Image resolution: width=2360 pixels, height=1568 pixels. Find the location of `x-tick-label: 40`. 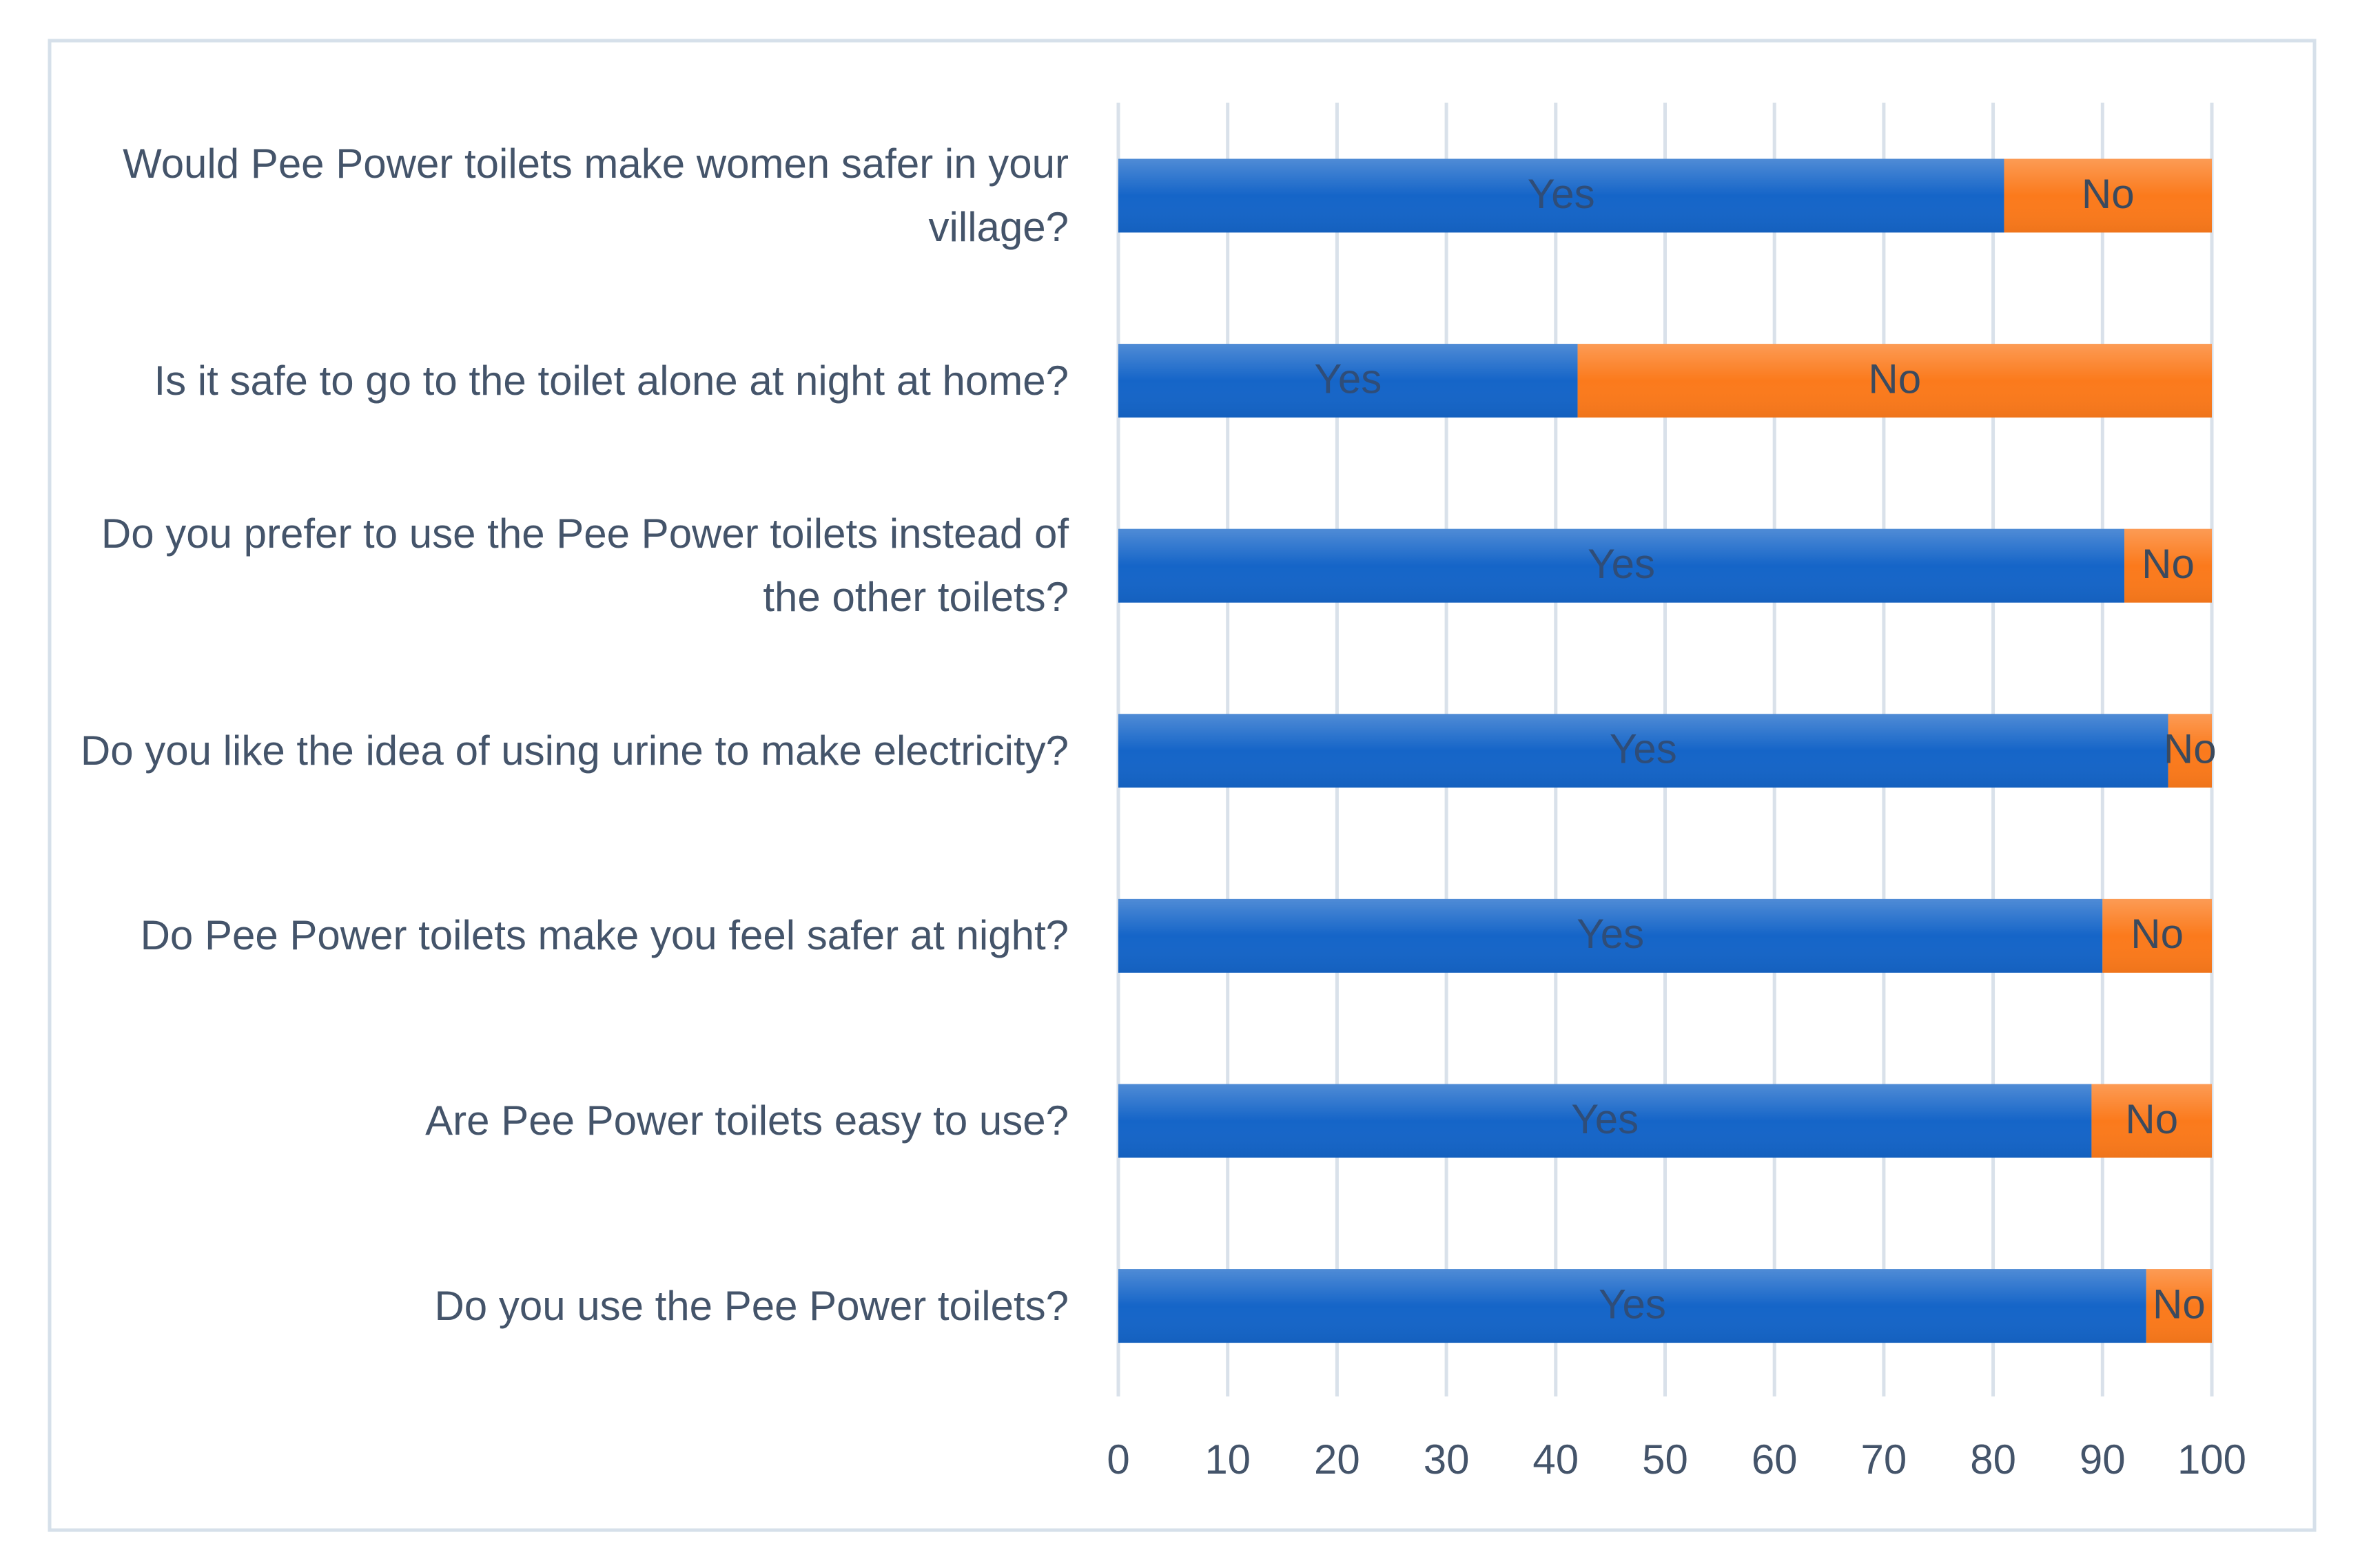

x-tick-label: 40 is located at coordinates (1555, 1459).